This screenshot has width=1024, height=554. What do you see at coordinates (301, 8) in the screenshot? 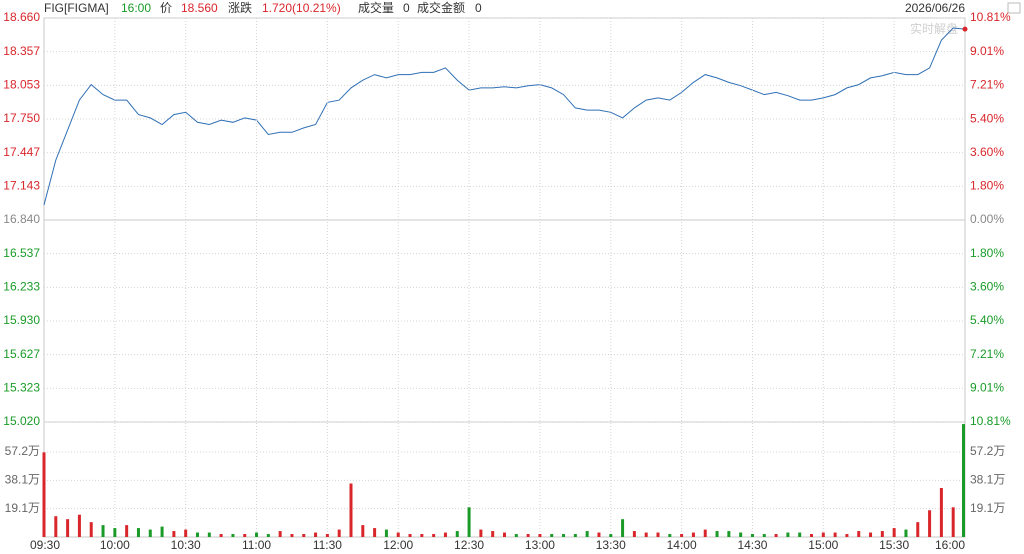
I see `change: 1.720(10.21%)` at bounding box center [301, 8].